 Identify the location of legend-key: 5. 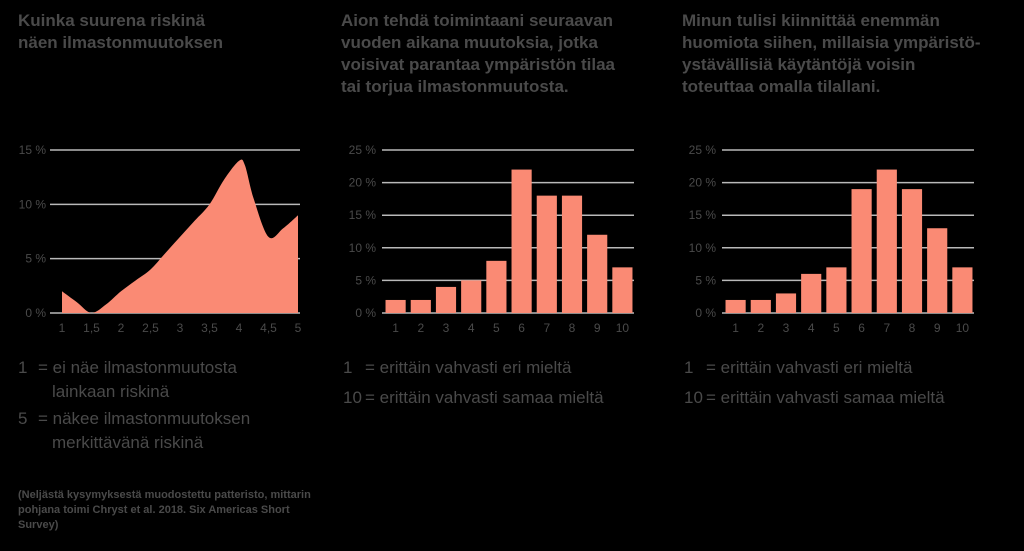
(23, 418).